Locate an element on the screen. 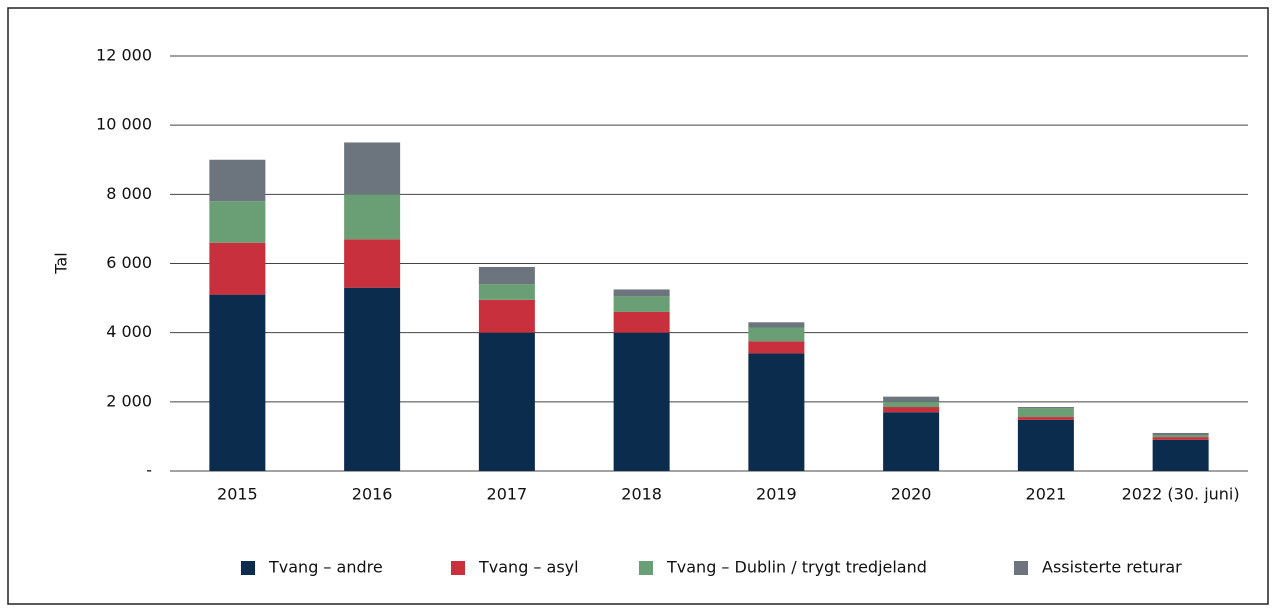  y-axis-label: Tal is located at coordinates (61, 263).